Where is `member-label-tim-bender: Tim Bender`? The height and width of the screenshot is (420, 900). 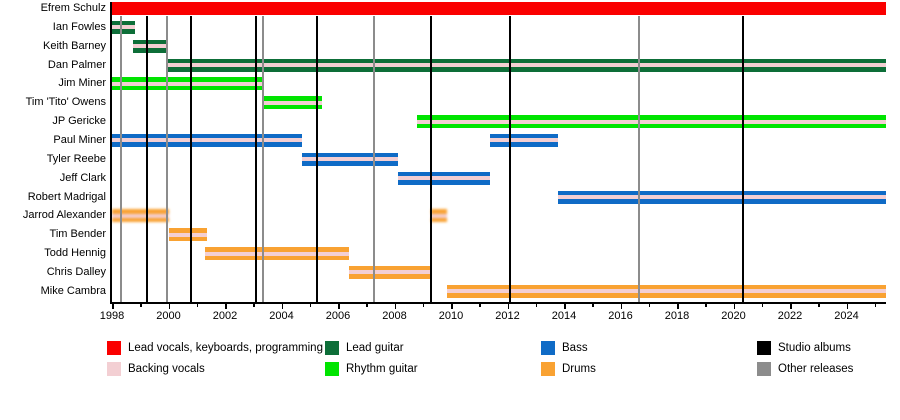 member-label-tim-bender: Tim Bender is located at coordinates (77, 234).